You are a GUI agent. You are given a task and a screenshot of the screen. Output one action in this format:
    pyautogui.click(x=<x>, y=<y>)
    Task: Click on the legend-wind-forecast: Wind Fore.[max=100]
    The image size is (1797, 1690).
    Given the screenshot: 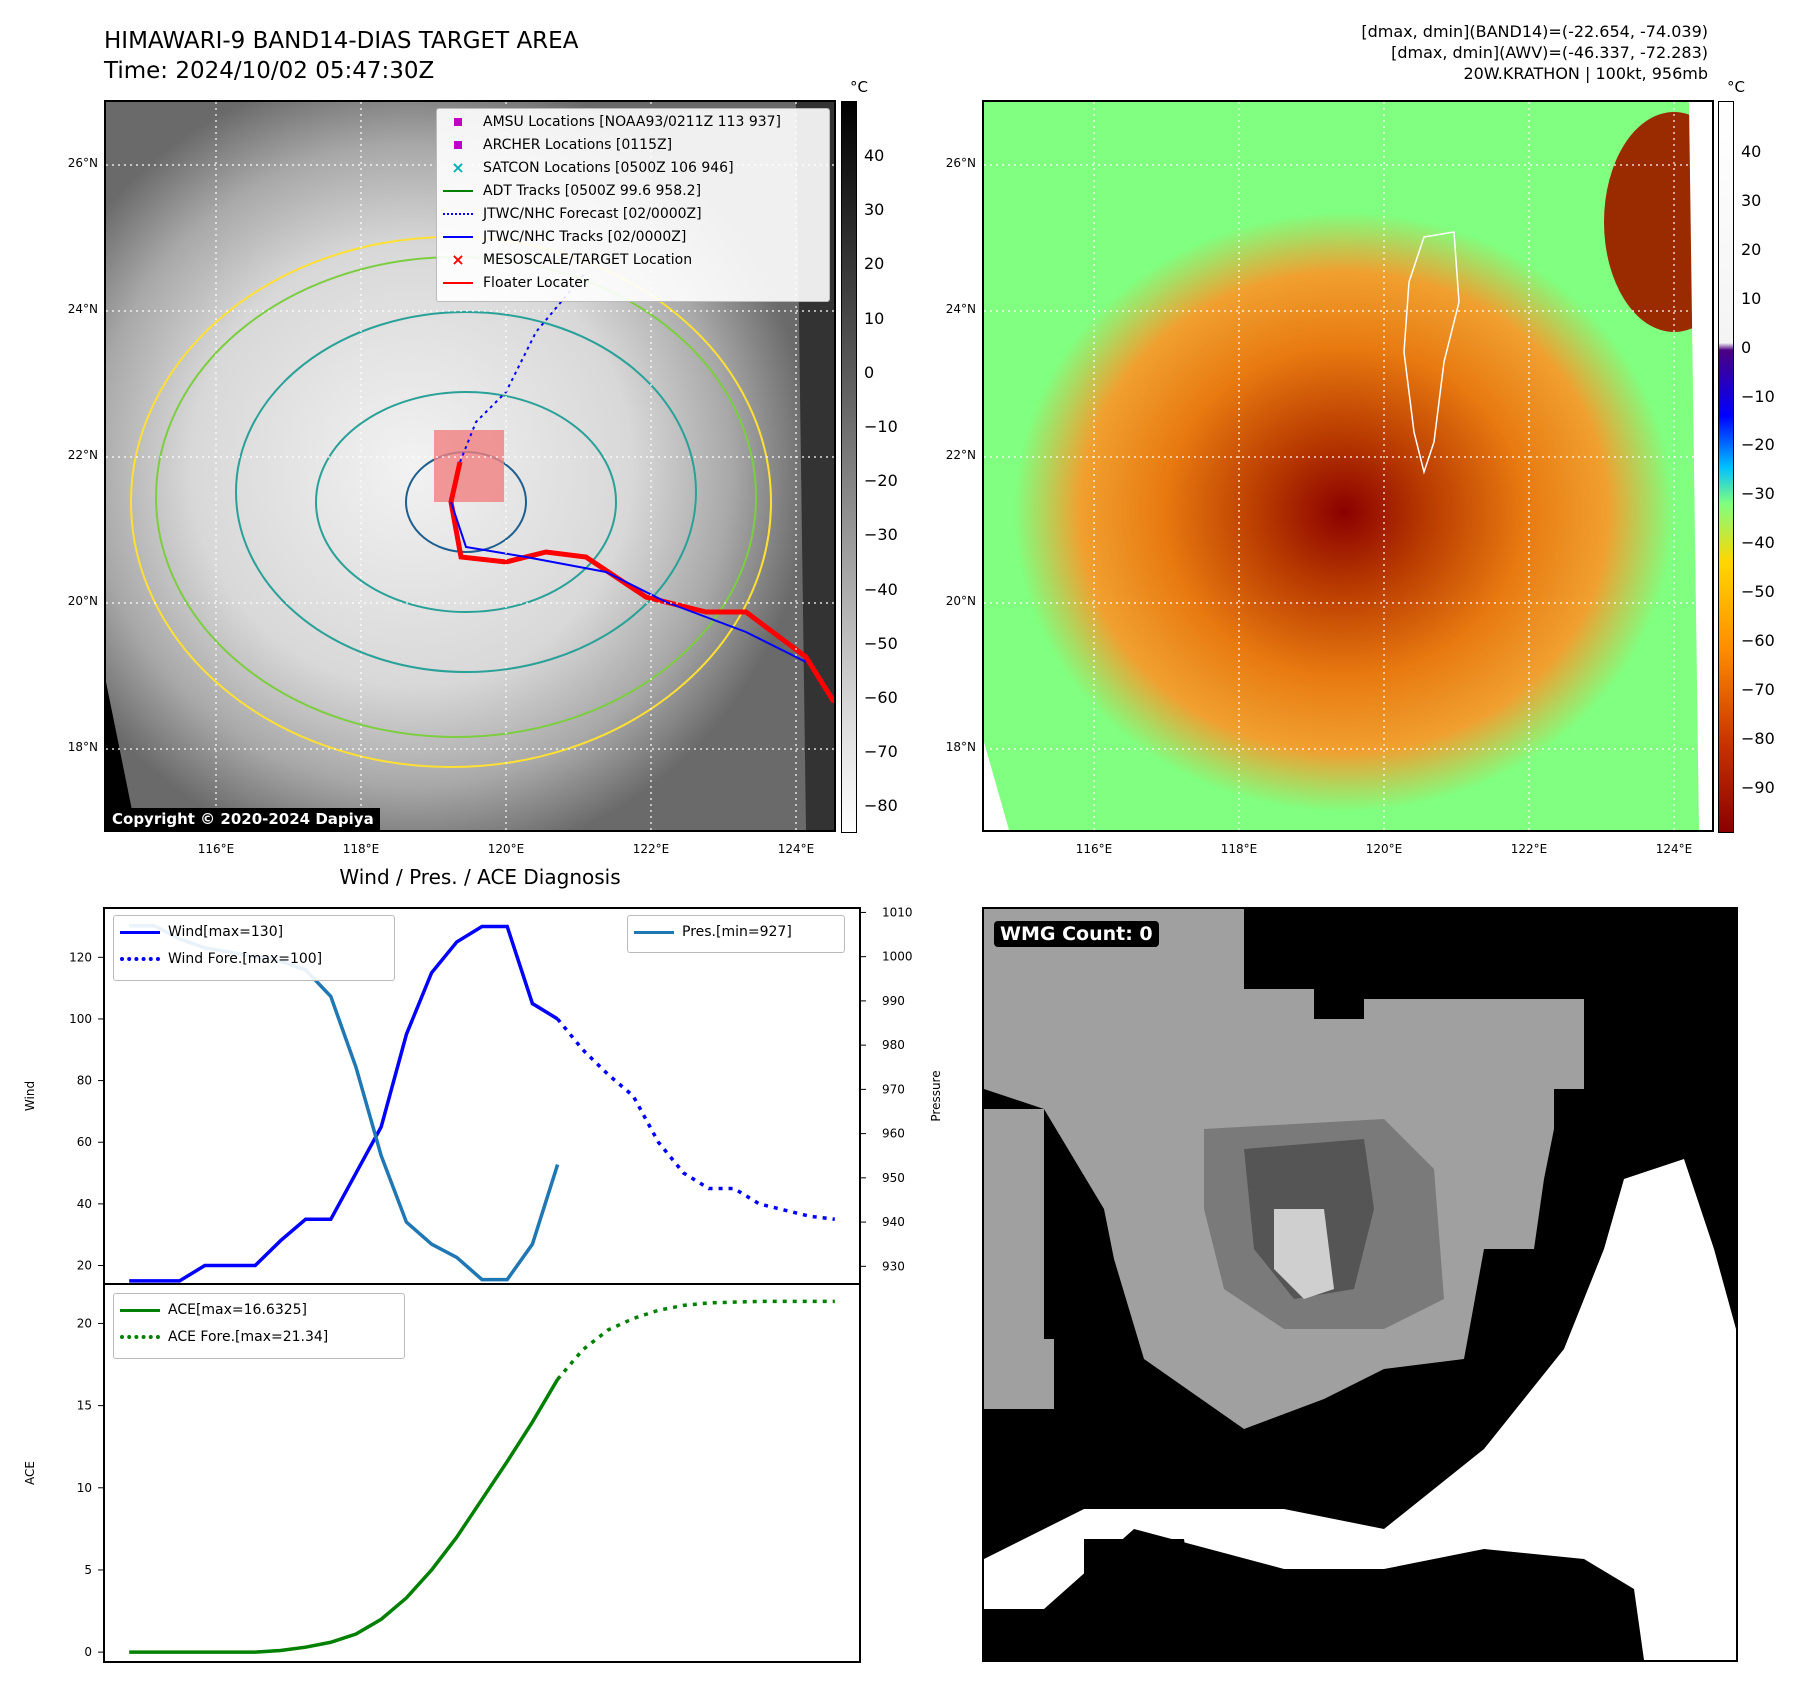 What is the action you would take?
    pyautogui.click(x=221, y=959)
    